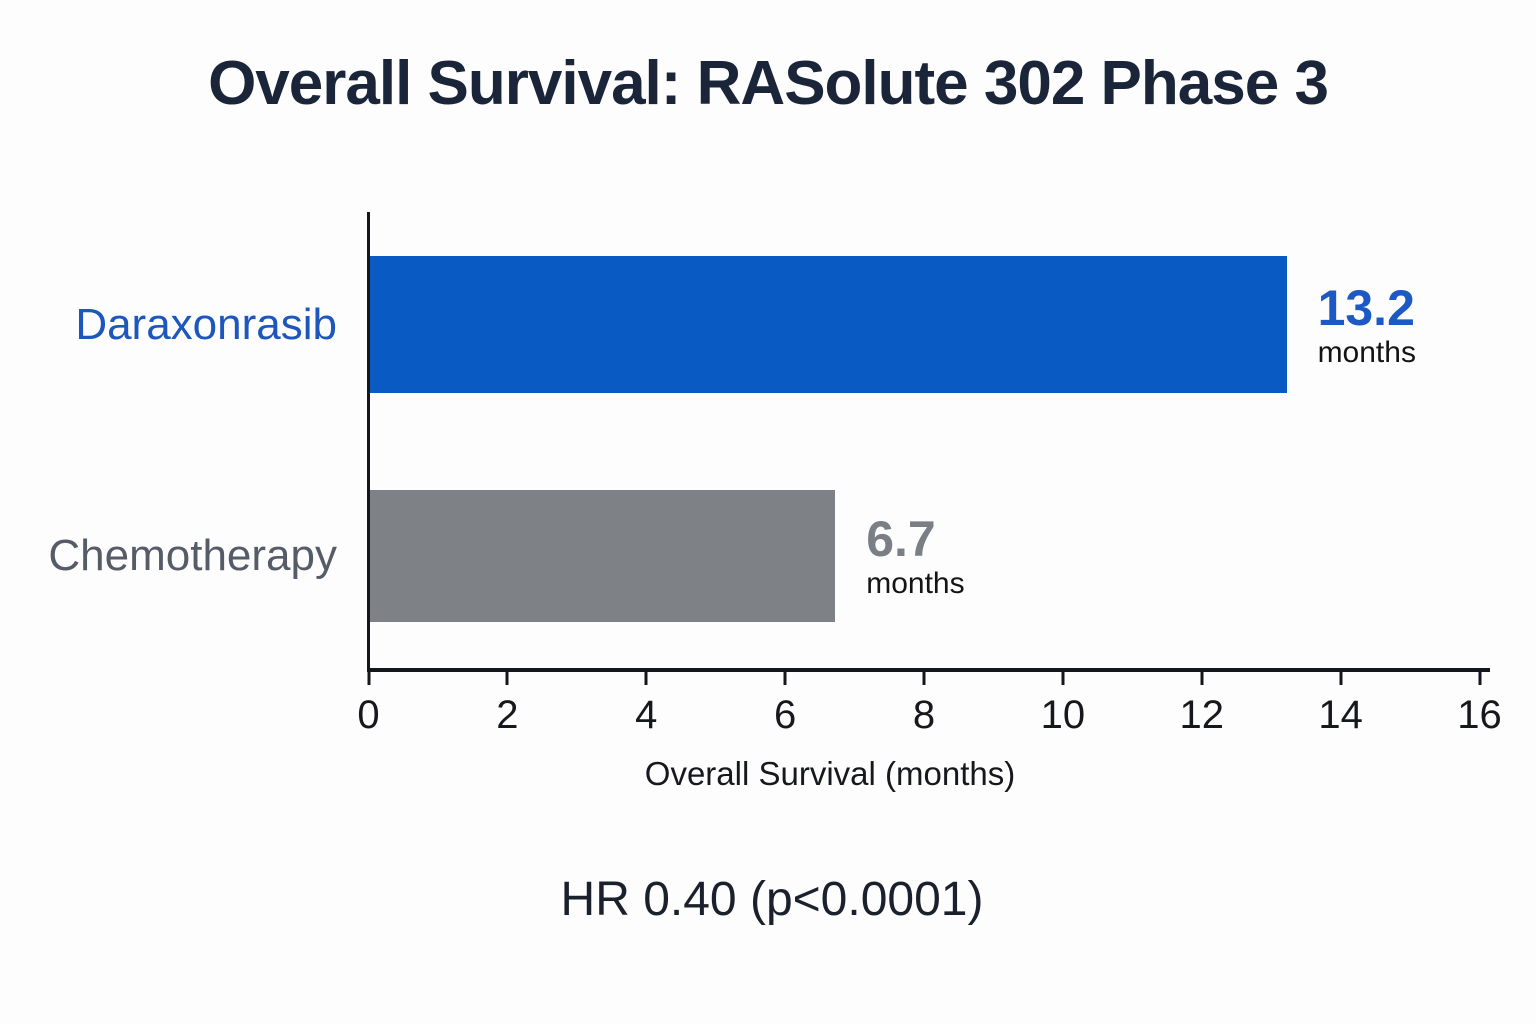 Image resolution: width=1536 pixels, height=1024 pixels. Describe the element at coordinates (368, 715) in the screenshot. I see `tick-label: 0` at that location.